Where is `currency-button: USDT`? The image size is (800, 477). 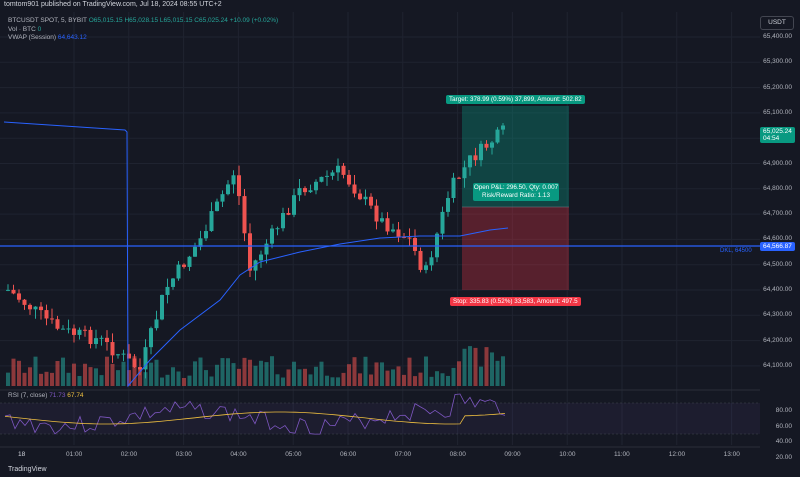
currency-button: USDT is located at coordinates (777, 23).